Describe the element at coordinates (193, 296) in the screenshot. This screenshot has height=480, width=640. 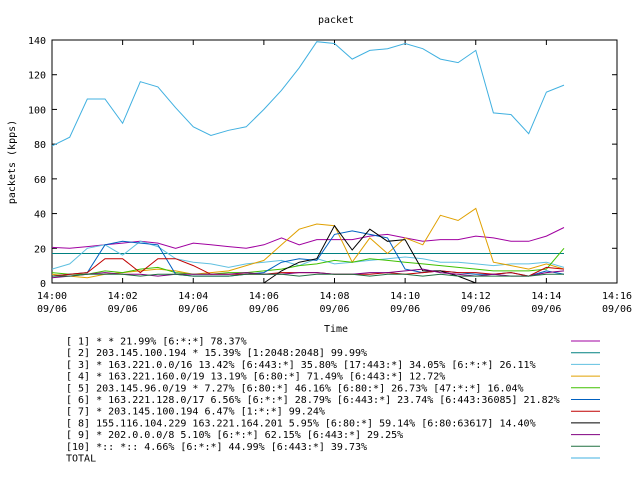
I see `x-tick-label: 14:04` at that location.